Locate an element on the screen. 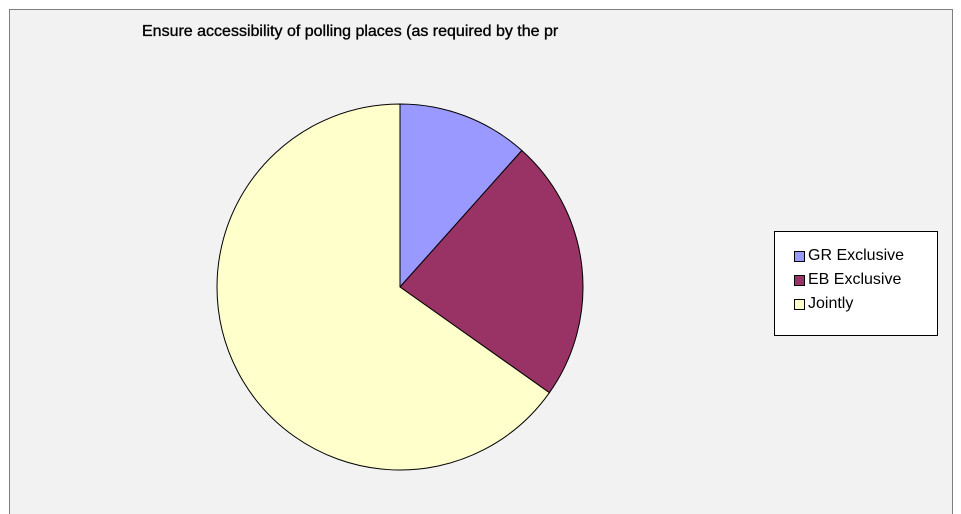 The image size is (961, 514). chart-legend: GR Exclusive EB Exclusive Jointly is located at coordinates (856, 283).